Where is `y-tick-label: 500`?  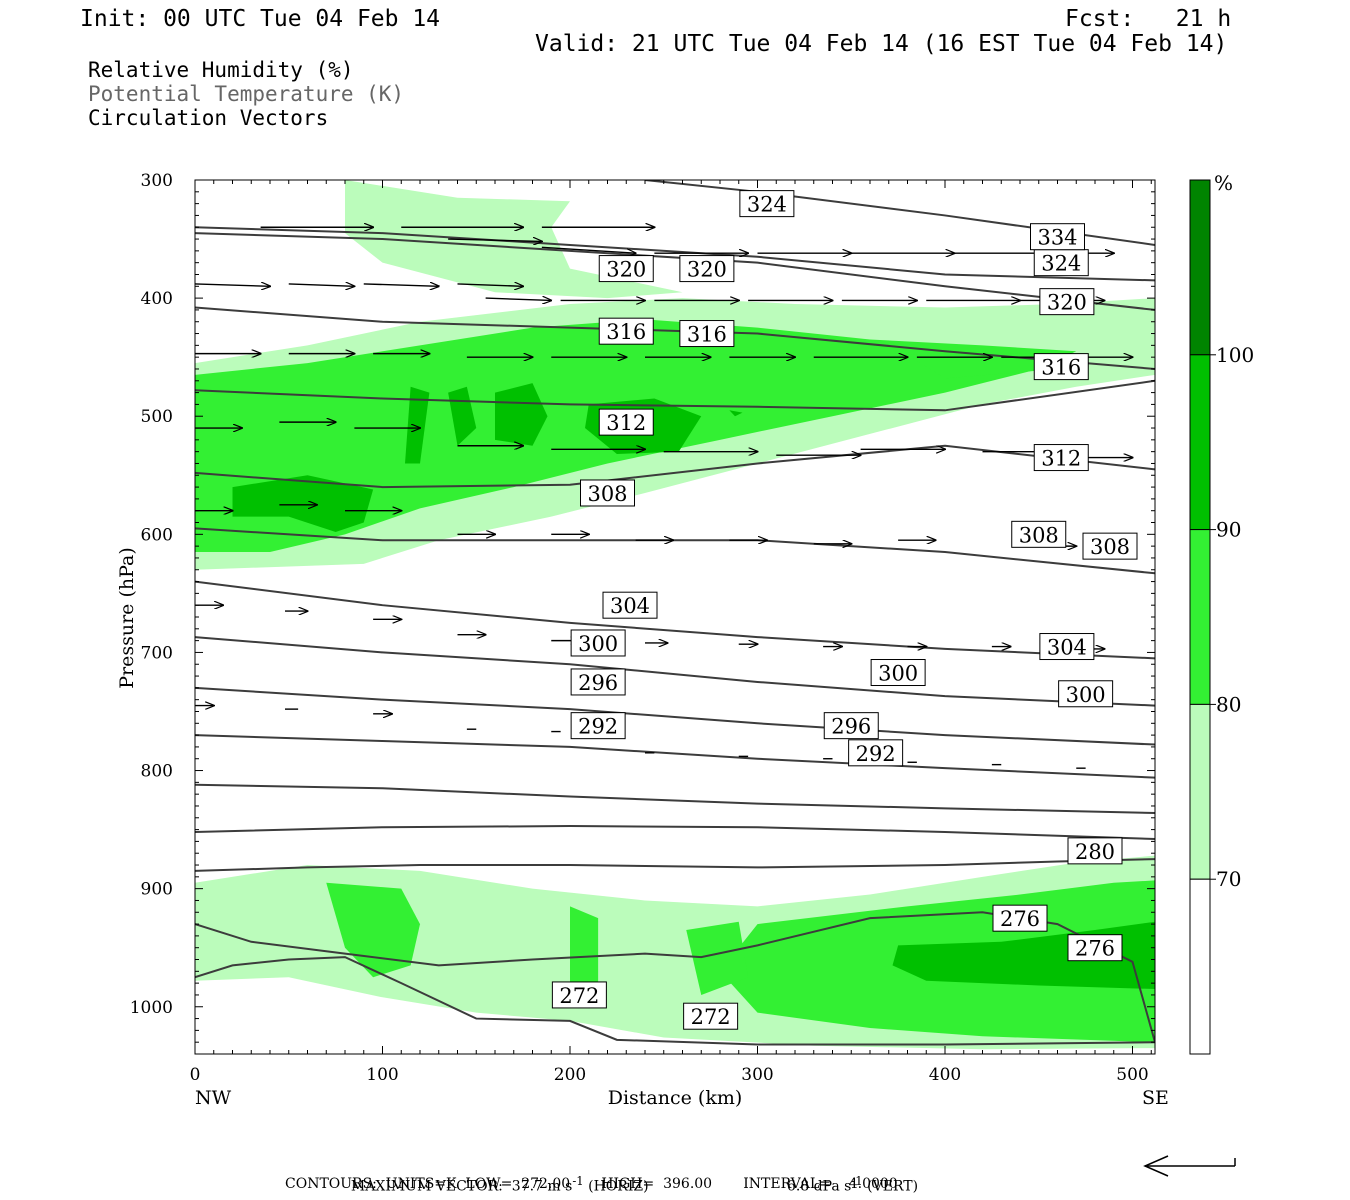
y-tick-label: 500 is located at coordinates (157, 417).